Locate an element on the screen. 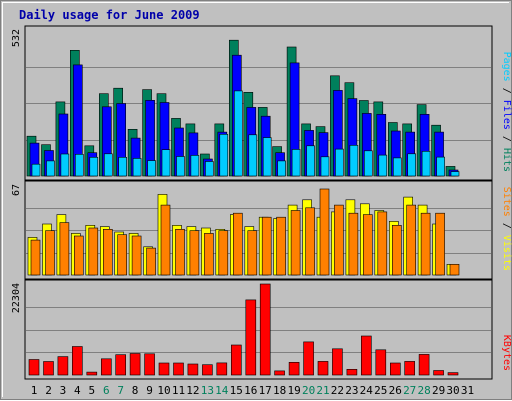 The width and height of the screenshot is (512, 401). x-tick-label-day-24: 24 is located at coordinates (367, 390).